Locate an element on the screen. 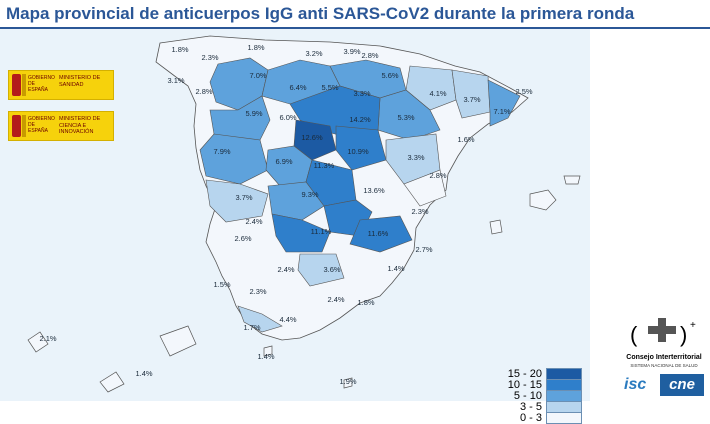  region-jaen is located at coordinates (321, 270).